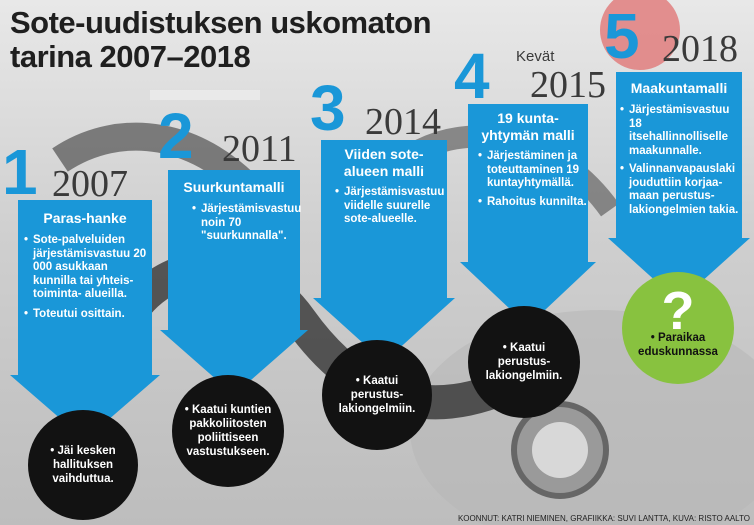 The width and height of the screenshot is (754, 525). I want to click on step-heading: 19 kunta-yhtymän malli, so click(528, 126).